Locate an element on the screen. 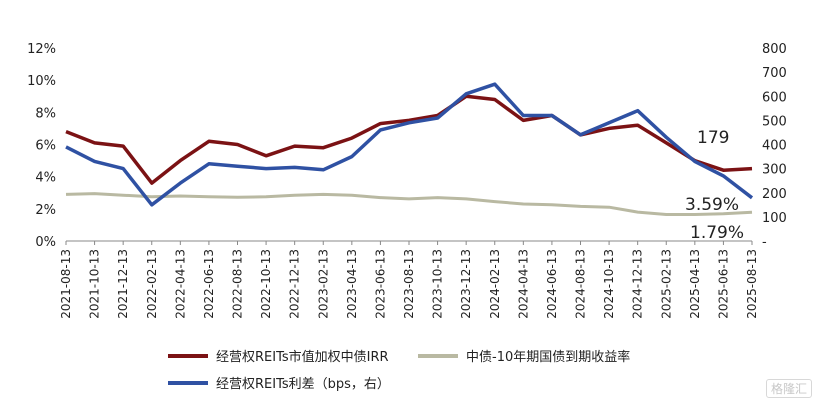 This screenshot has height=406, width=822. annotation-yield-value: 1.79% is located at coordinates (717, 233).